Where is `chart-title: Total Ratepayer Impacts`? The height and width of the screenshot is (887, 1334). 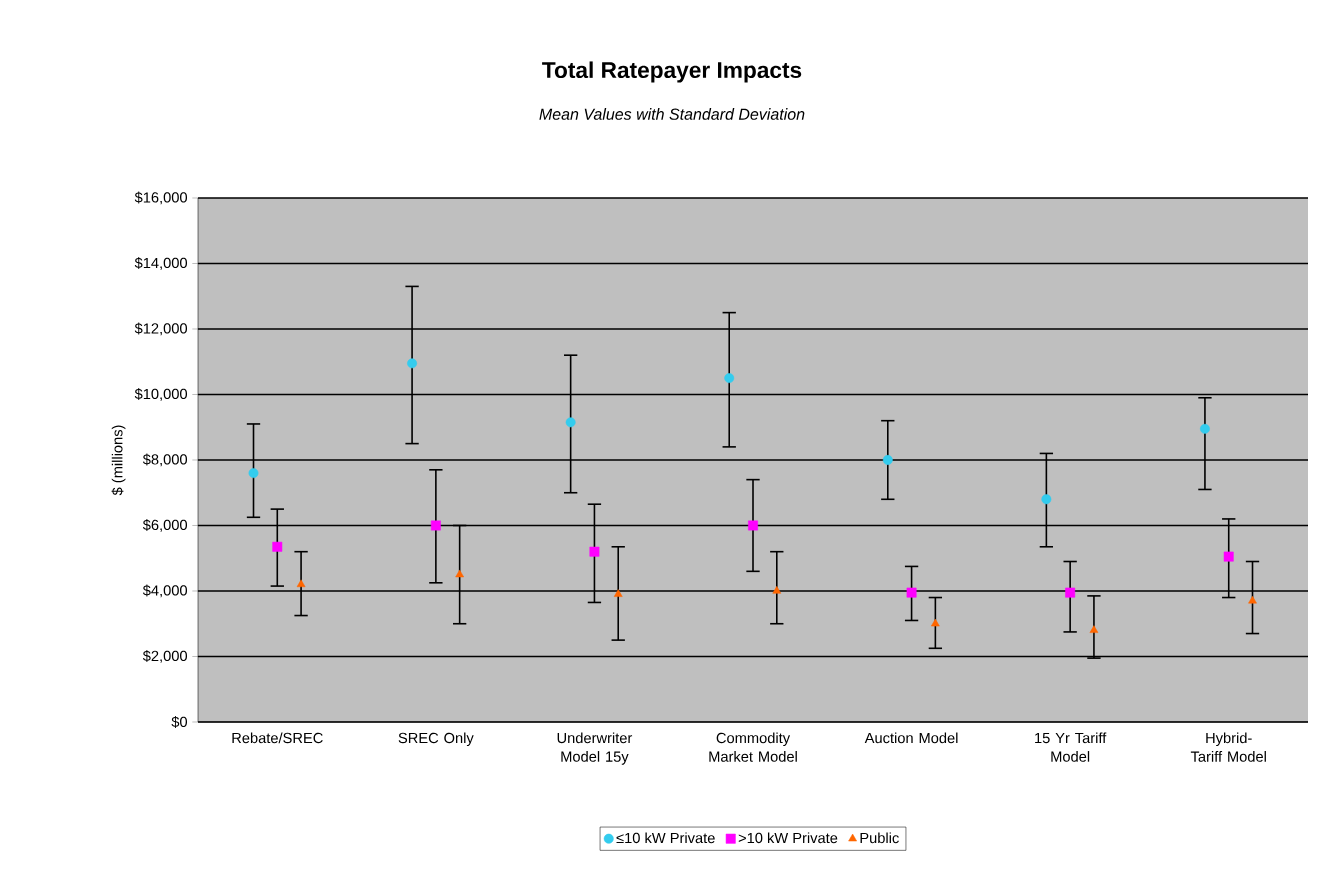 chart-title: Total Ratepayer Impacts is located at coordinates (672, 72).